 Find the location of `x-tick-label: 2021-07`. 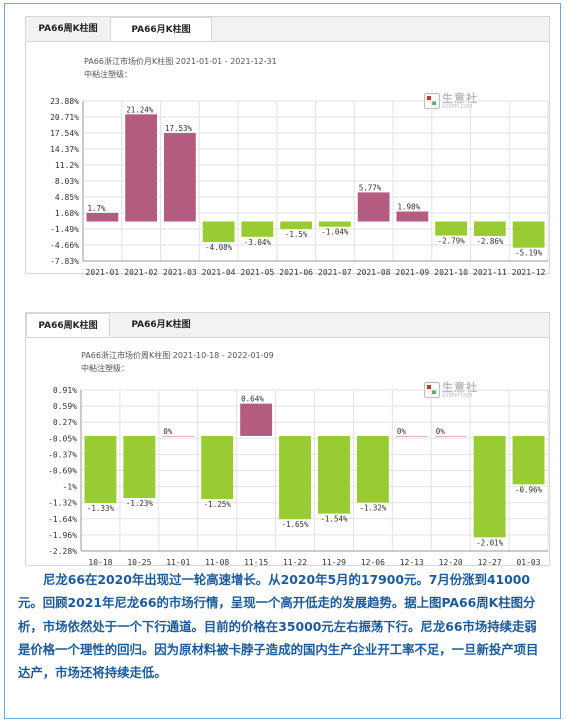

x-tick-label: 2021-07 is located at coordinates (335, 272).